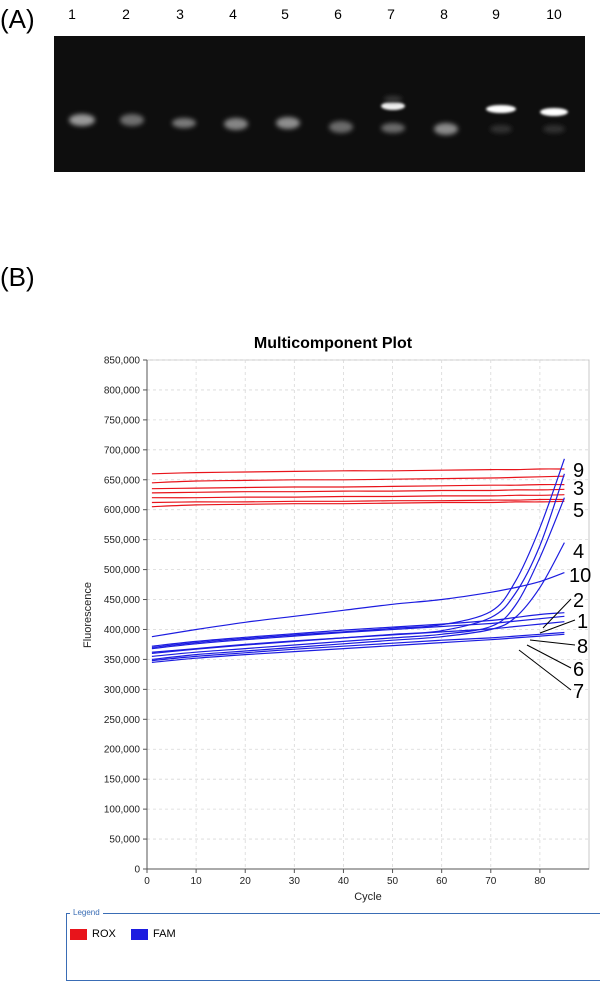  What do you see at coordinates (285, 14) in the screenshot?
I see `lane-number: 5` at bounding box center [285, 14].